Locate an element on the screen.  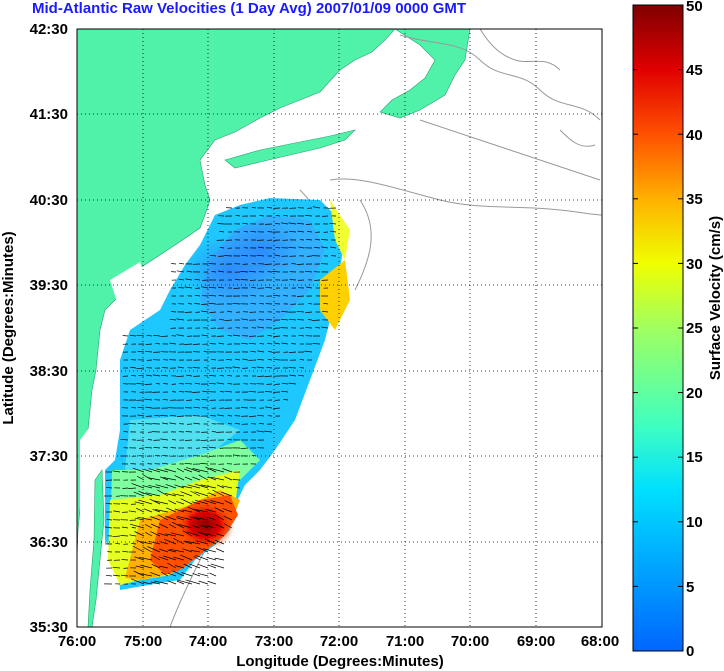
y-tick-label: 42:30 is located at coordinates (49, 29).